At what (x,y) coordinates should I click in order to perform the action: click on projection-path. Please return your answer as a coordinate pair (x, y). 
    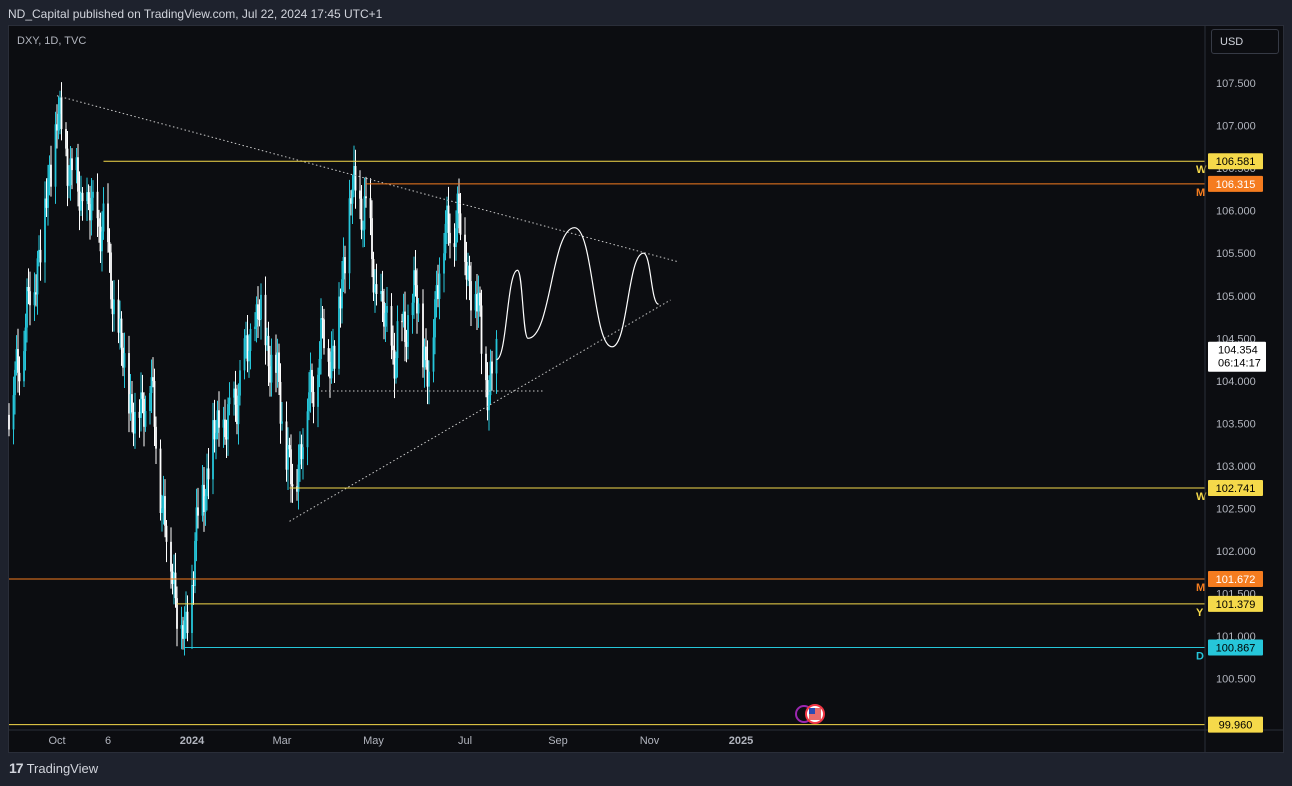
    Looking at the image, I should click on (577, 294).